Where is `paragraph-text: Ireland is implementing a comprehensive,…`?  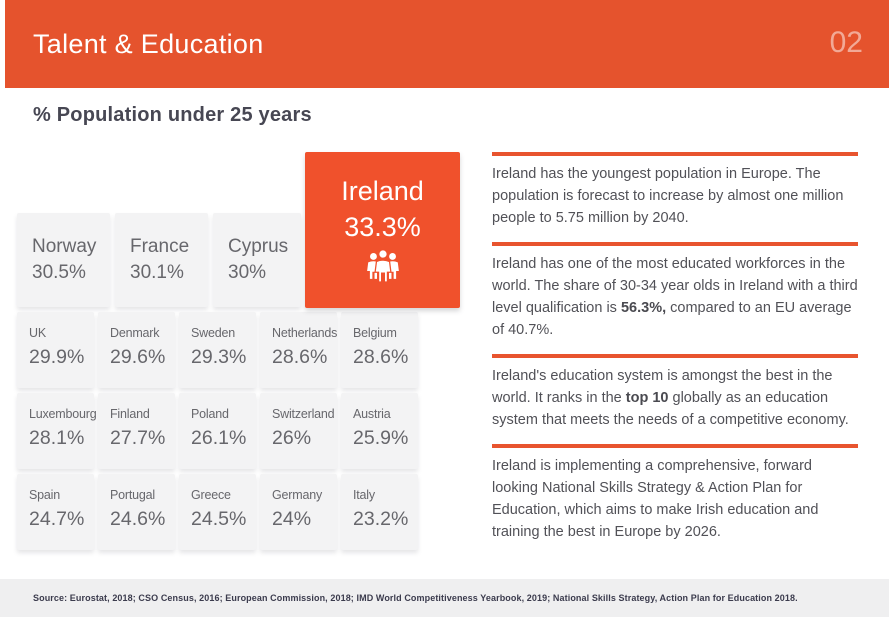 paragraph-text: Ireland is implementing a comprehensive,… is located at coordinates (675, 499).